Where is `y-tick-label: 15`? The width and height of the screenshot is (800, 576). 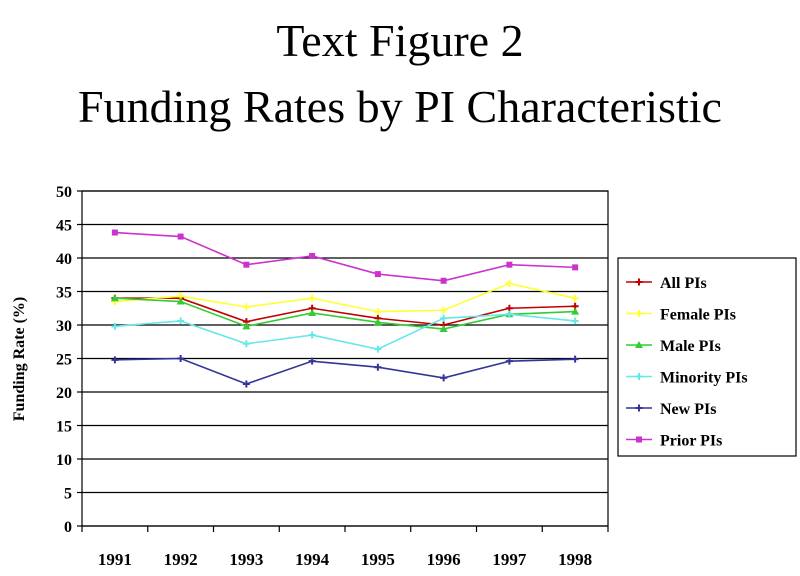 y-tick-label: 15 is located at coordinates (64, 427).